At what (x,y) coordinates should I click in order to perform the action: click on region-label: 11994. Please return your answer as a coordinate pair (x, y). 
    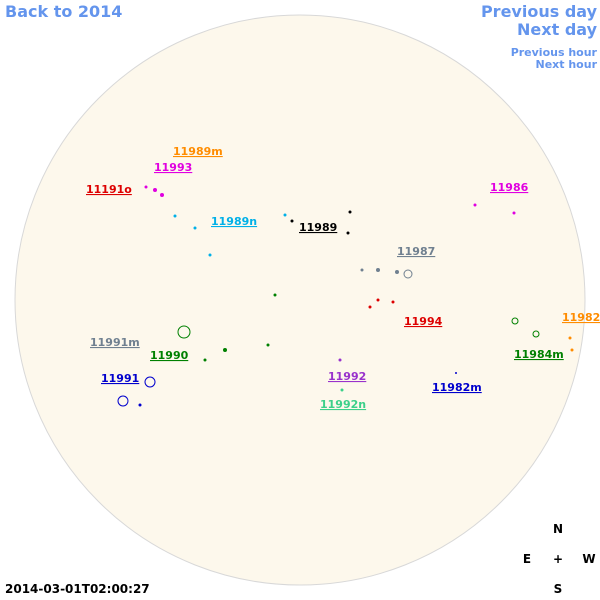
    Looking at the image, I should click on (423, 321).